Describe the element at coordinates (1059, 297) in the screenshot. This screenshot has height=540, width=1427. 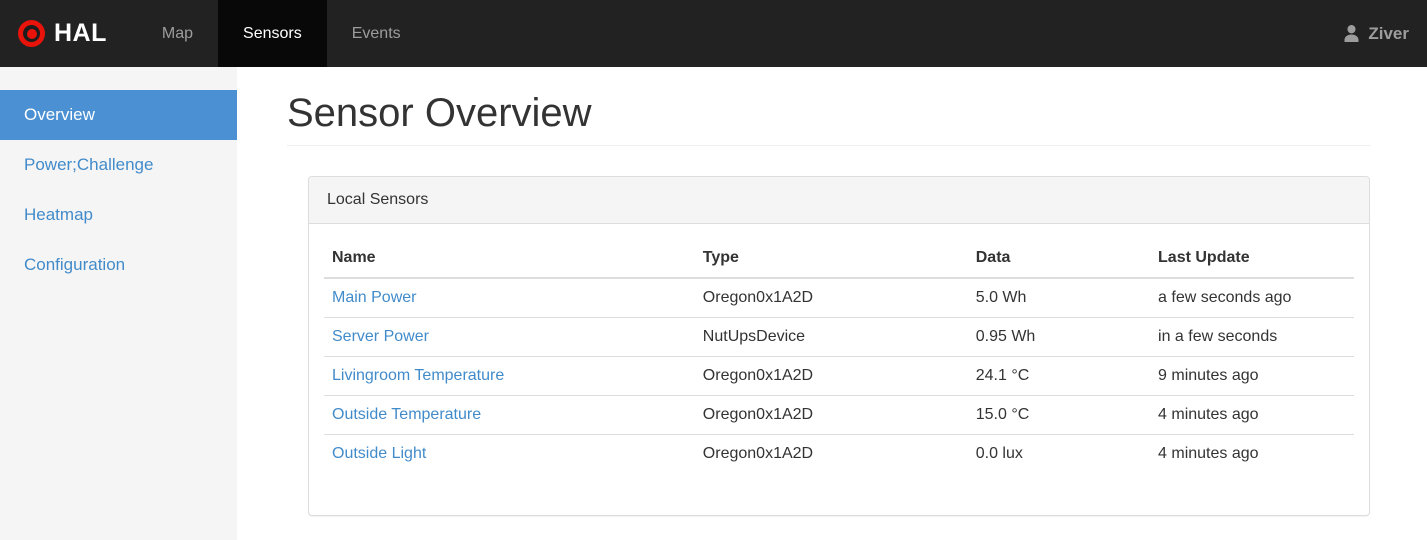
I see `sensor-data: 5.0 Wh` at that location.